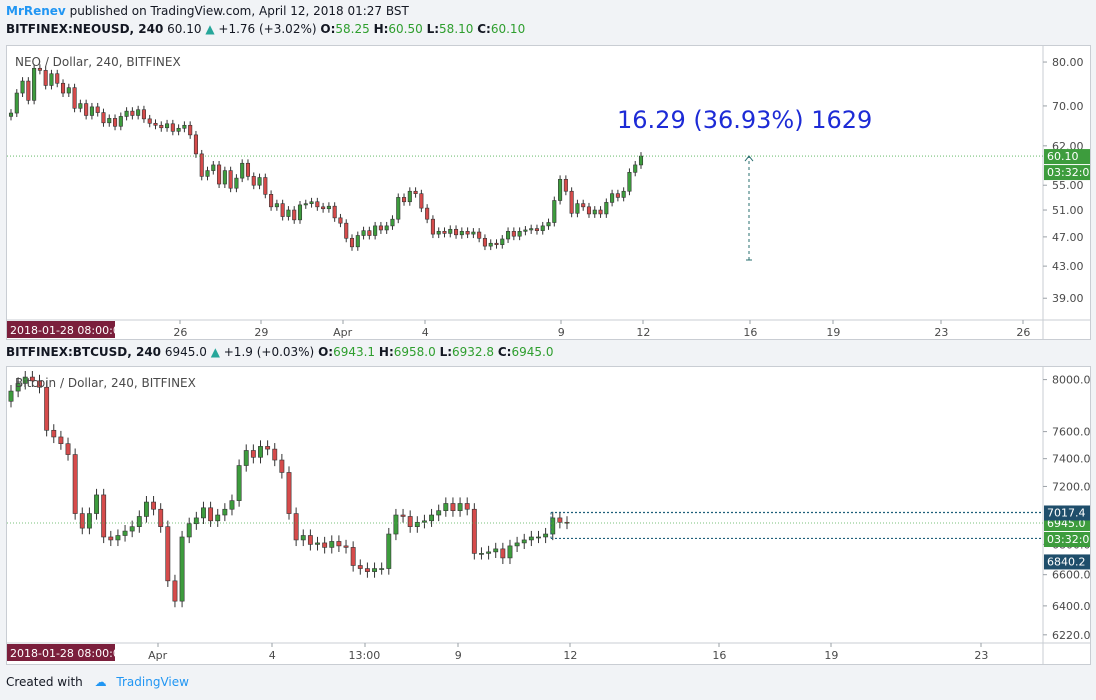 Image resolution: width=1096 pixels, height=700 pixels. Describe the element at coordinates (1071, 459) in the screenshot. I see `y-tick-label: 7400.0` at that location.